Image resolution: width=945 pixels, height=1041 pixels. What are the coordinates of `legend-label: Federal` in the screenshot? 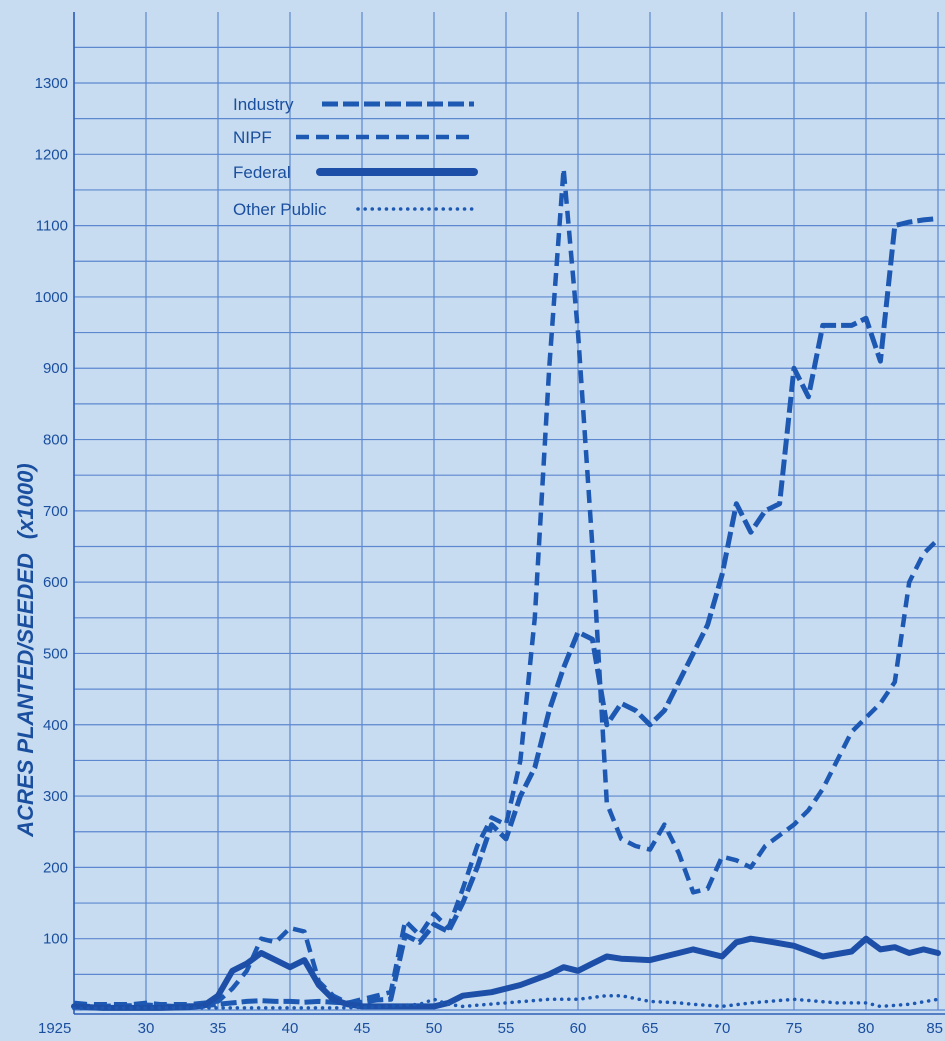 It's located at (262, 172).